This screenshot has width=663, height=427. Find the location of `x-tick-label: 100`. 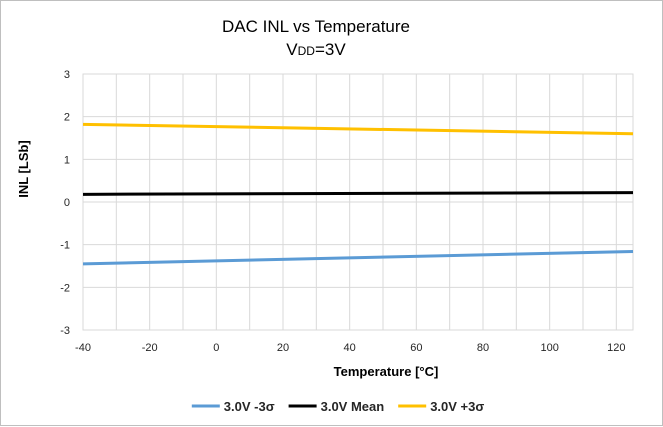

x-tick-label: 100 is located at coordinates (549, 348).